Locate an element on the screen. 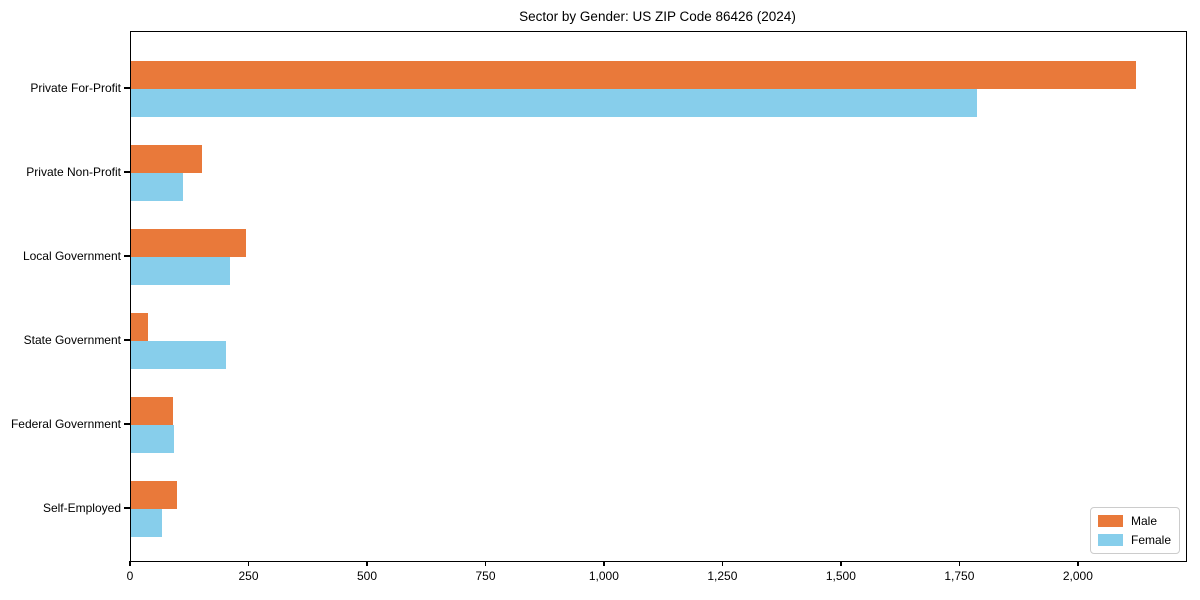 The image size is (1200, 600). legend-label-male: Male is located at coordinates (1144, 521).